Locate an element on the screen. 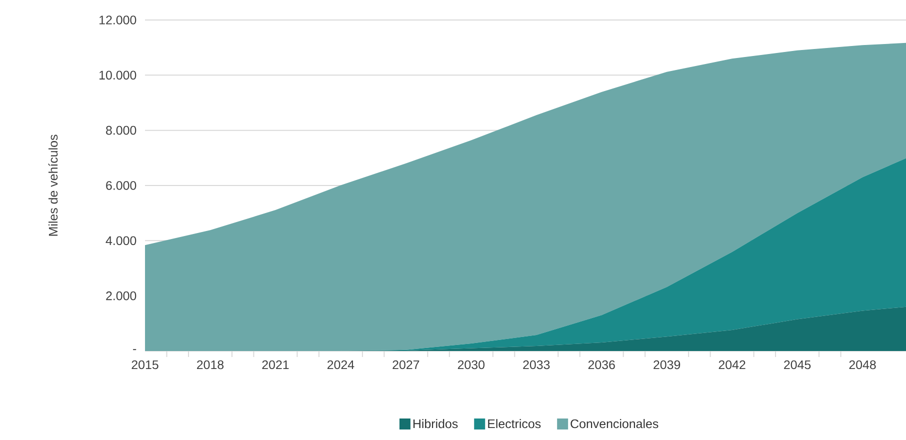  x-tick-label: 2048 is located at coordinates (862, 365).